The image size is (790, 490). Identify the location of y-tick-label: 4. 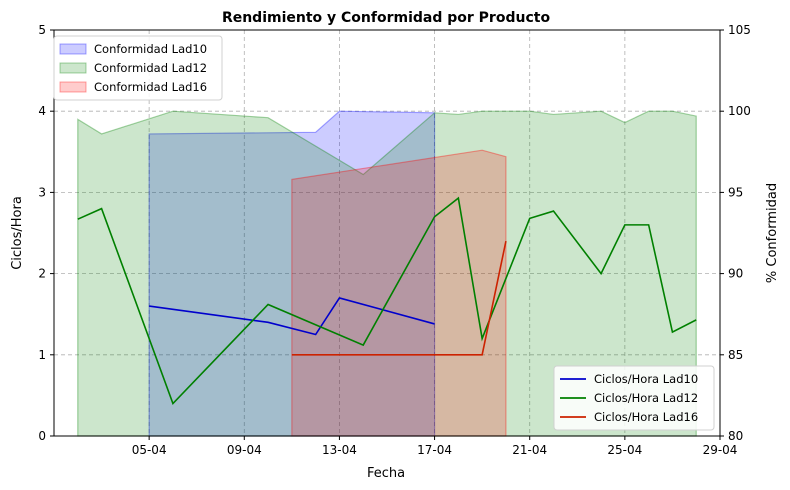
(42, 111).